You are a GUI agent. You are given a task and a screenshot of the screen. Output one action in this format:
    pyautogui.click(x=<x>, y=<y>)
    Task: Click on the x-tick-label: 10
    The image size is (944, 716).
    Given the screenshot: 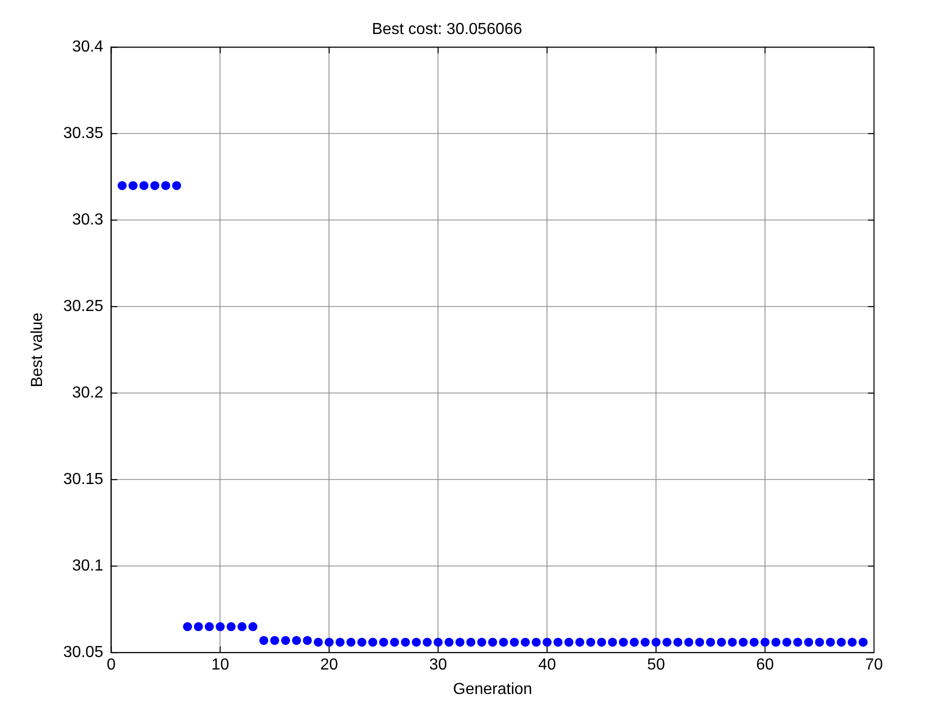 What is the action you would take?
    pyautogui.click(x=220, y=665)
    